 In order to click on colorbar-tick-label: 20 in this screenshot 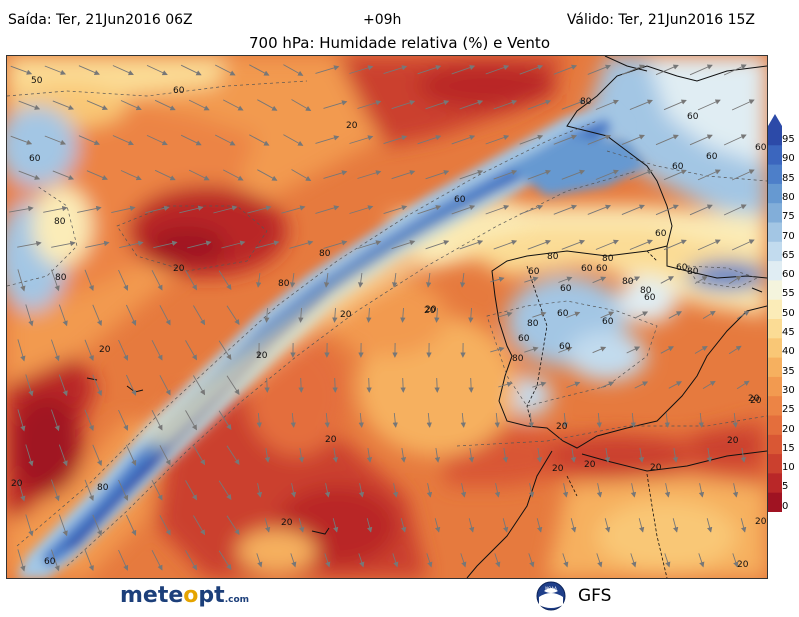, I will do `click(788, 429)`.